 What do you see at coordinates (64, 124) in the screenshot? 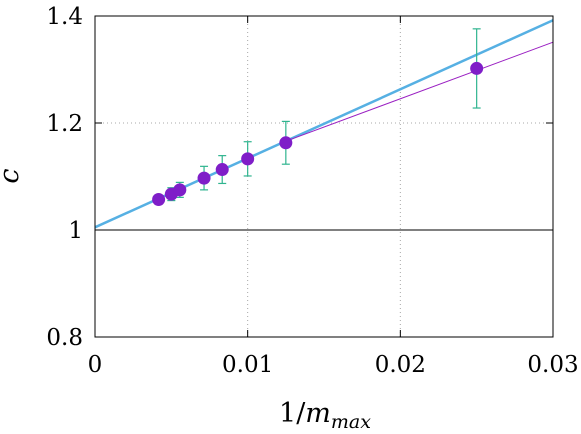
I see `y-tick-label: 1.2` at bounding box center [64, 124].